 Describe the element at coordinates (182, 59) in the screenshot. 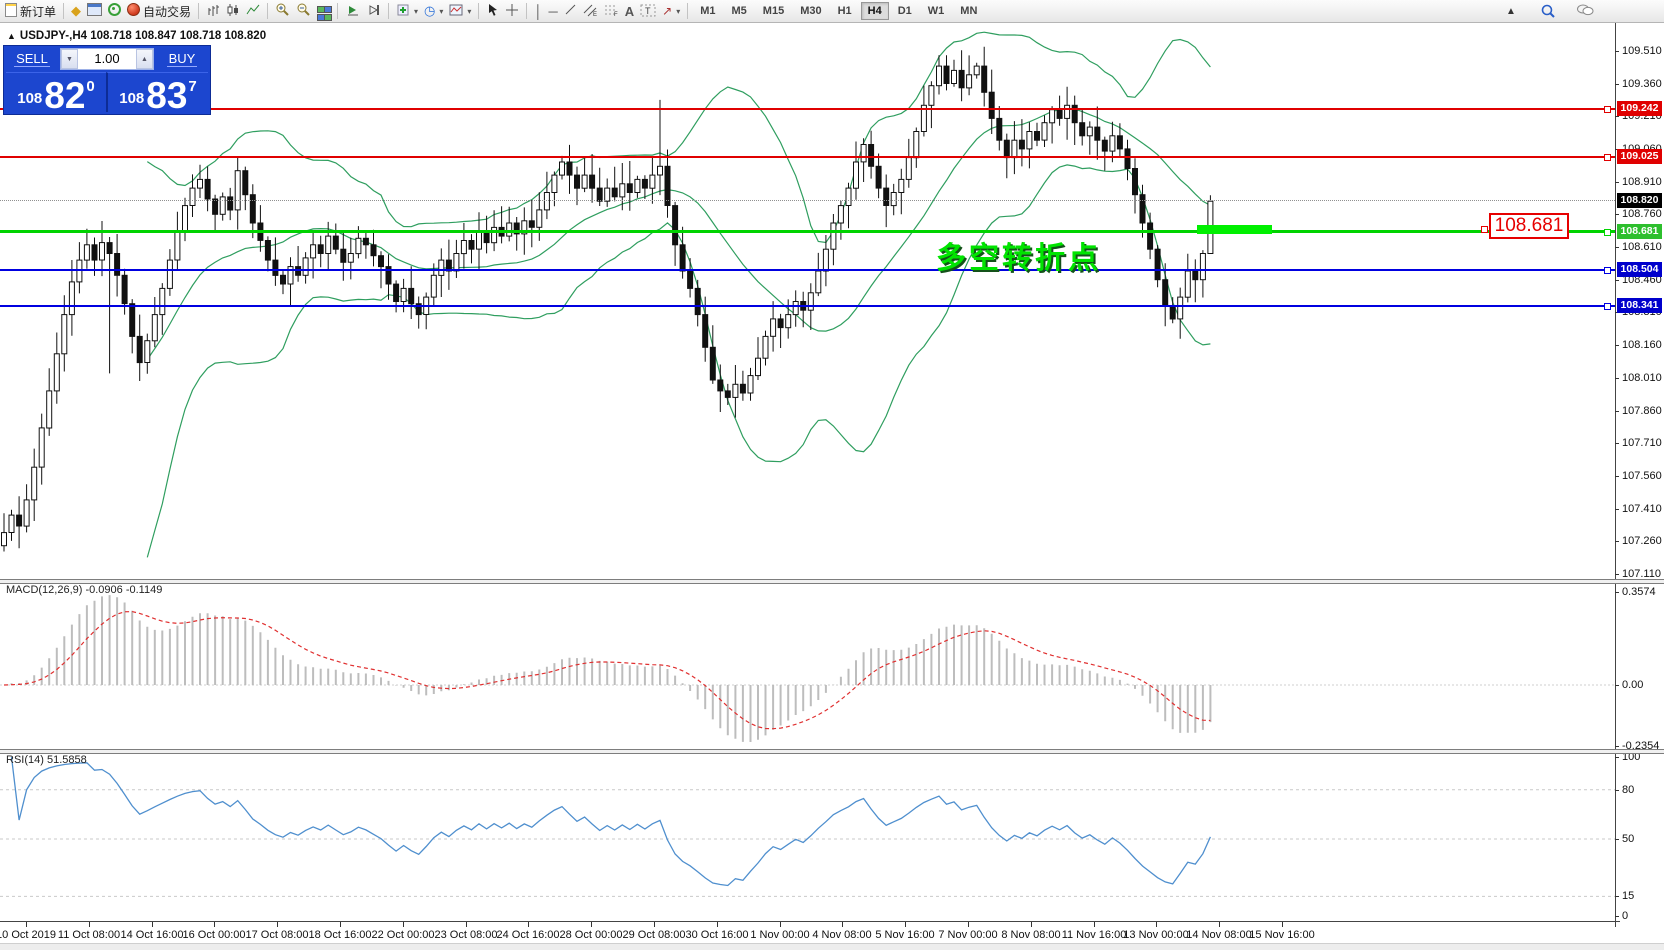

I see `buy-button: BUY` at that location.